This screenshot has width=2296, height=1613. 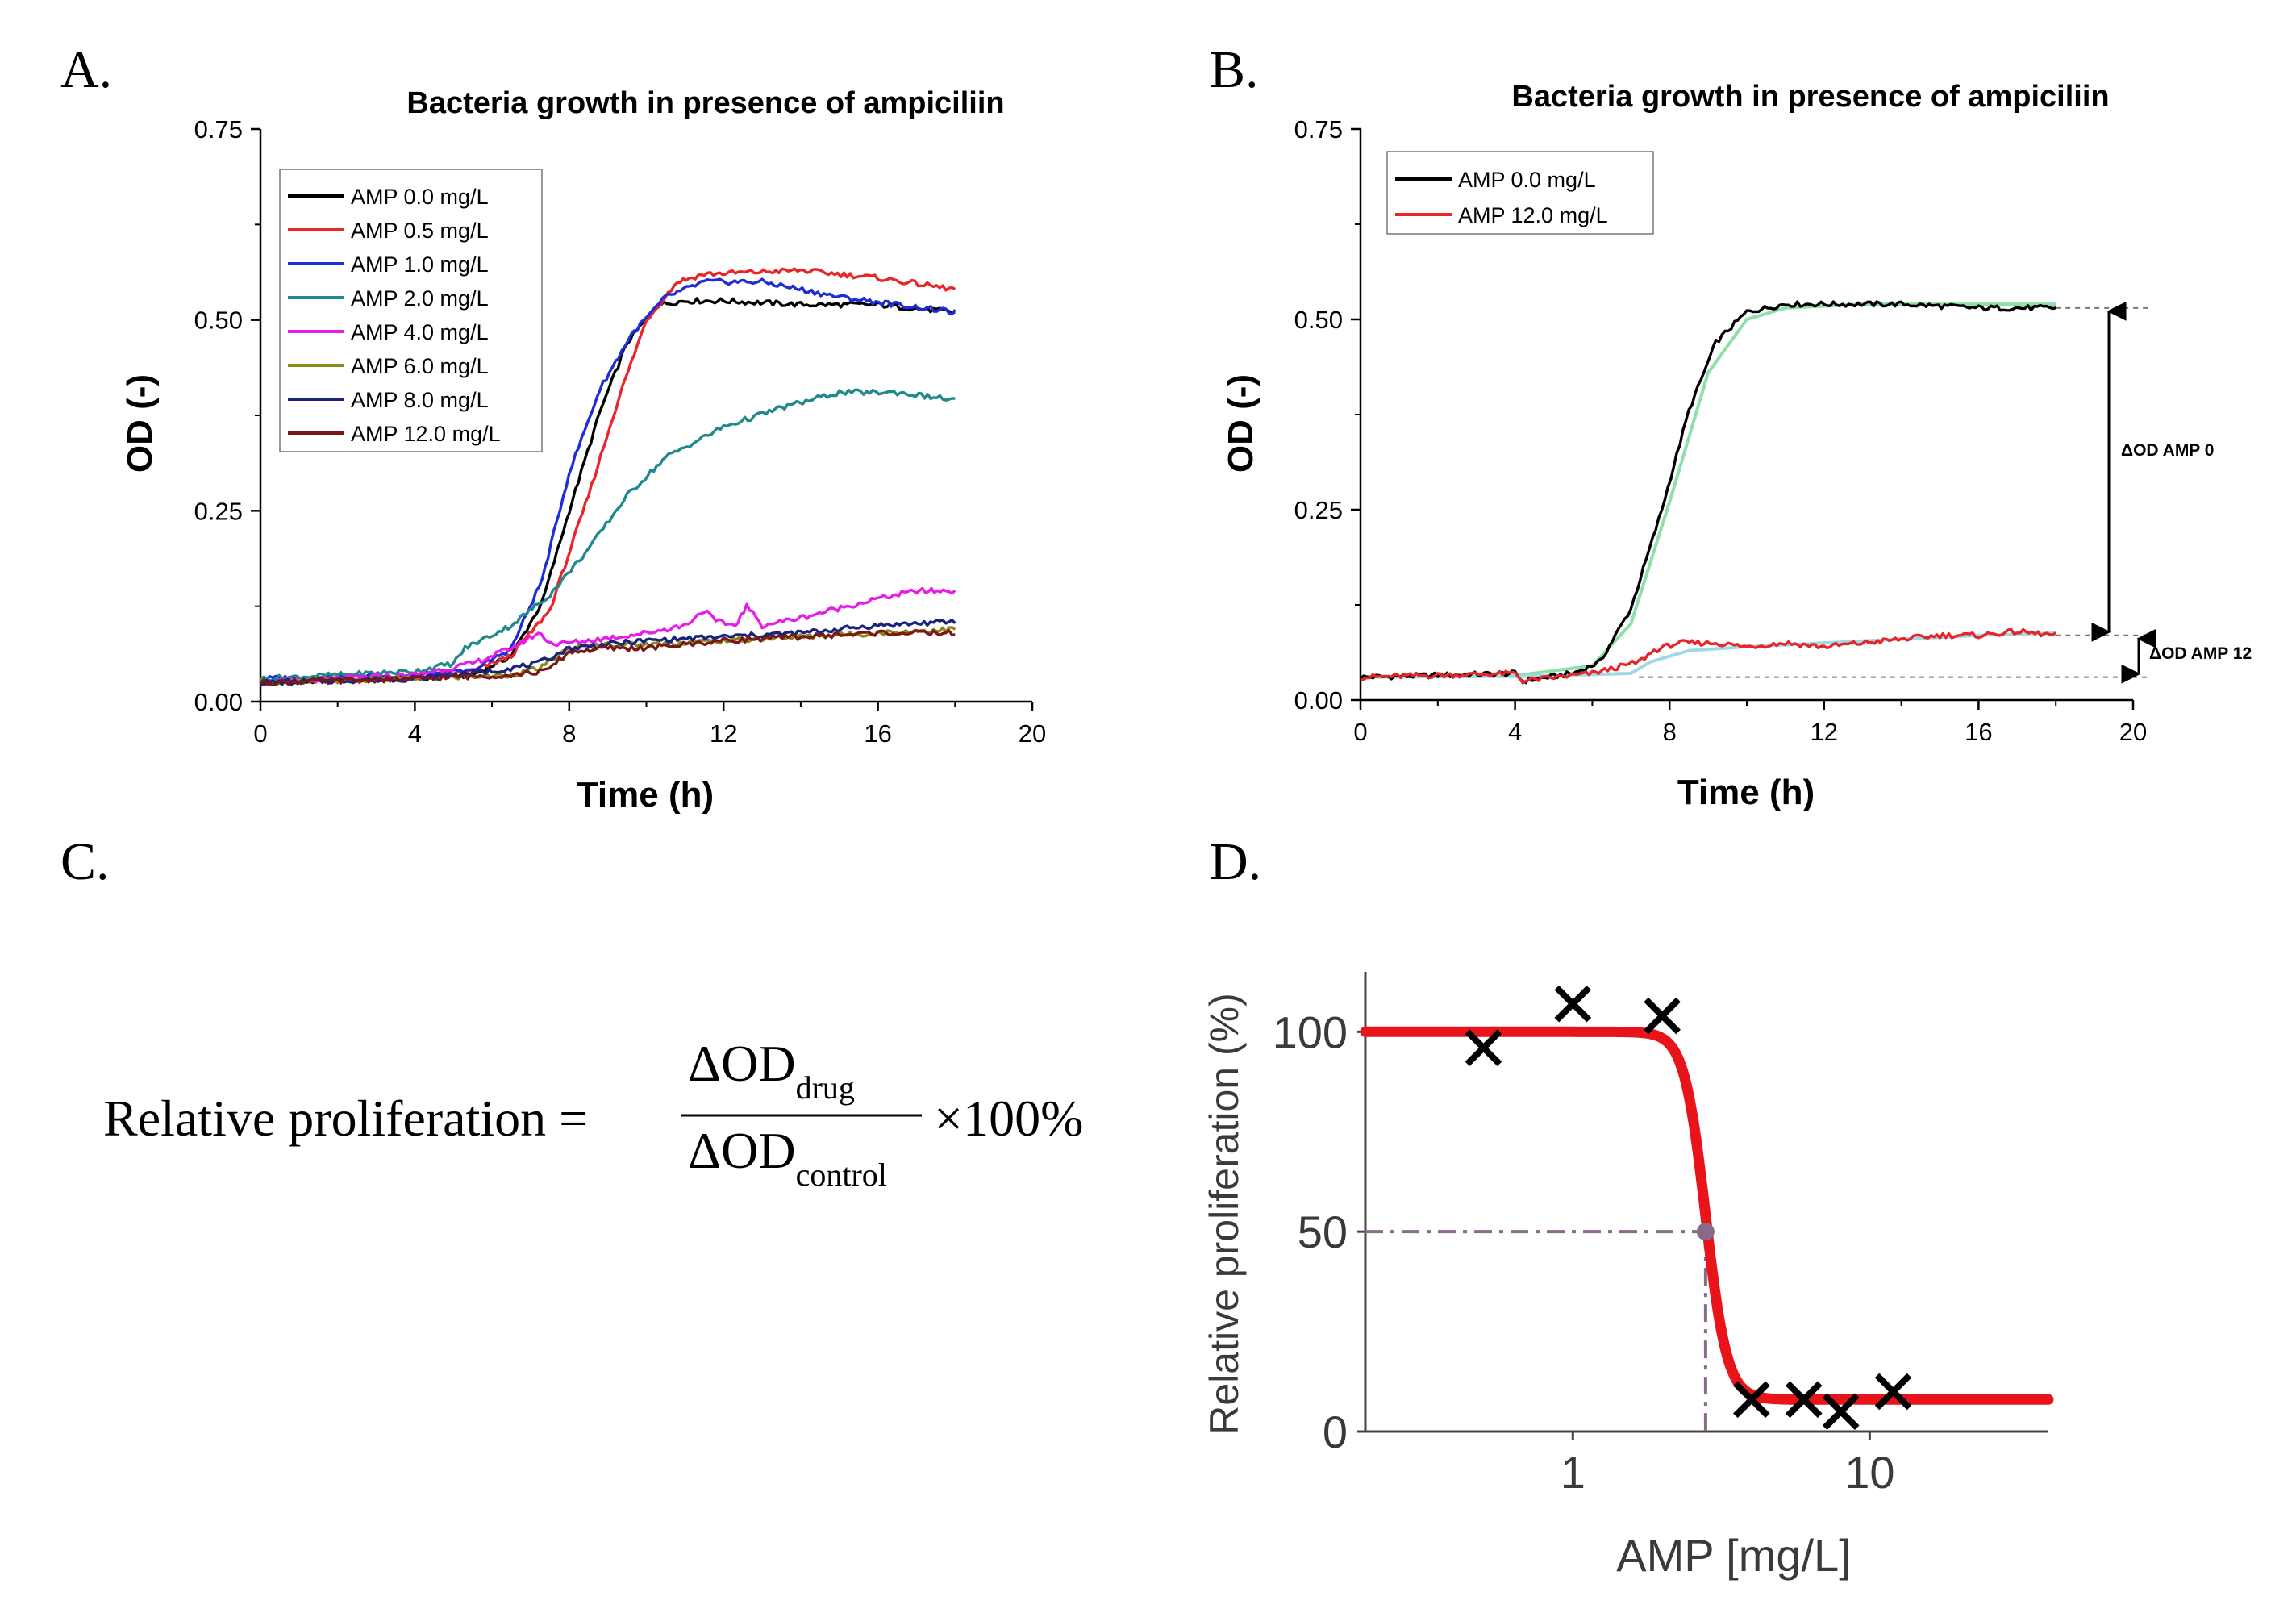 I want to click on chart-b-xlabel: Time (h), so click(x=1746, y=792).